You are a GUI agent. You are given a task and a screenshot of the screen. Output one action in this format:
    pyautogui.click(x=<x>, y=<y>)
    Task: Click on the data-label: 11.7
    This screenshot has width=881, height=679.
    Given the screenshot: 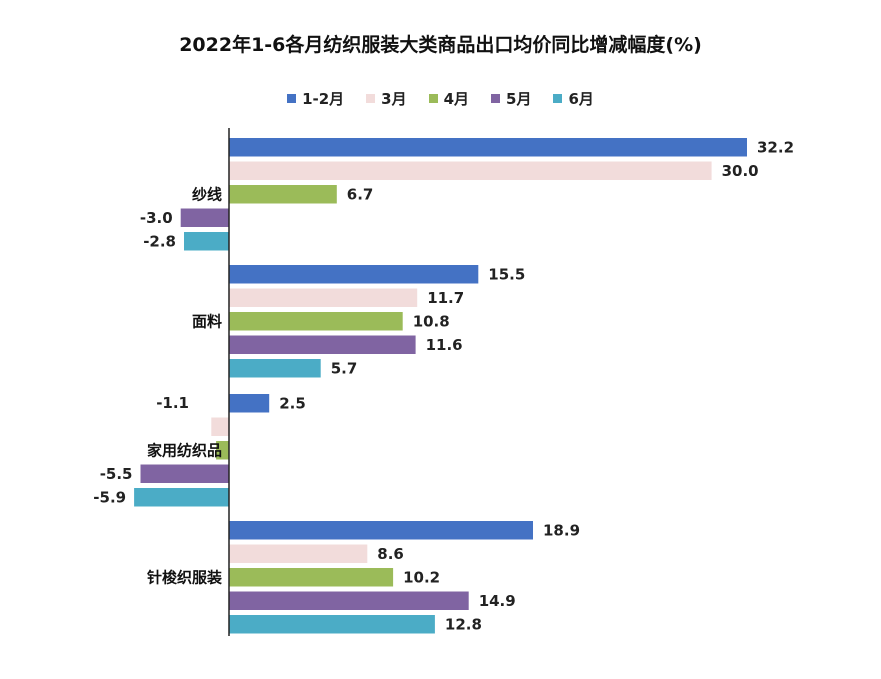 What is the action you would take?
    pyautogui.click(x=445, y=298)
    